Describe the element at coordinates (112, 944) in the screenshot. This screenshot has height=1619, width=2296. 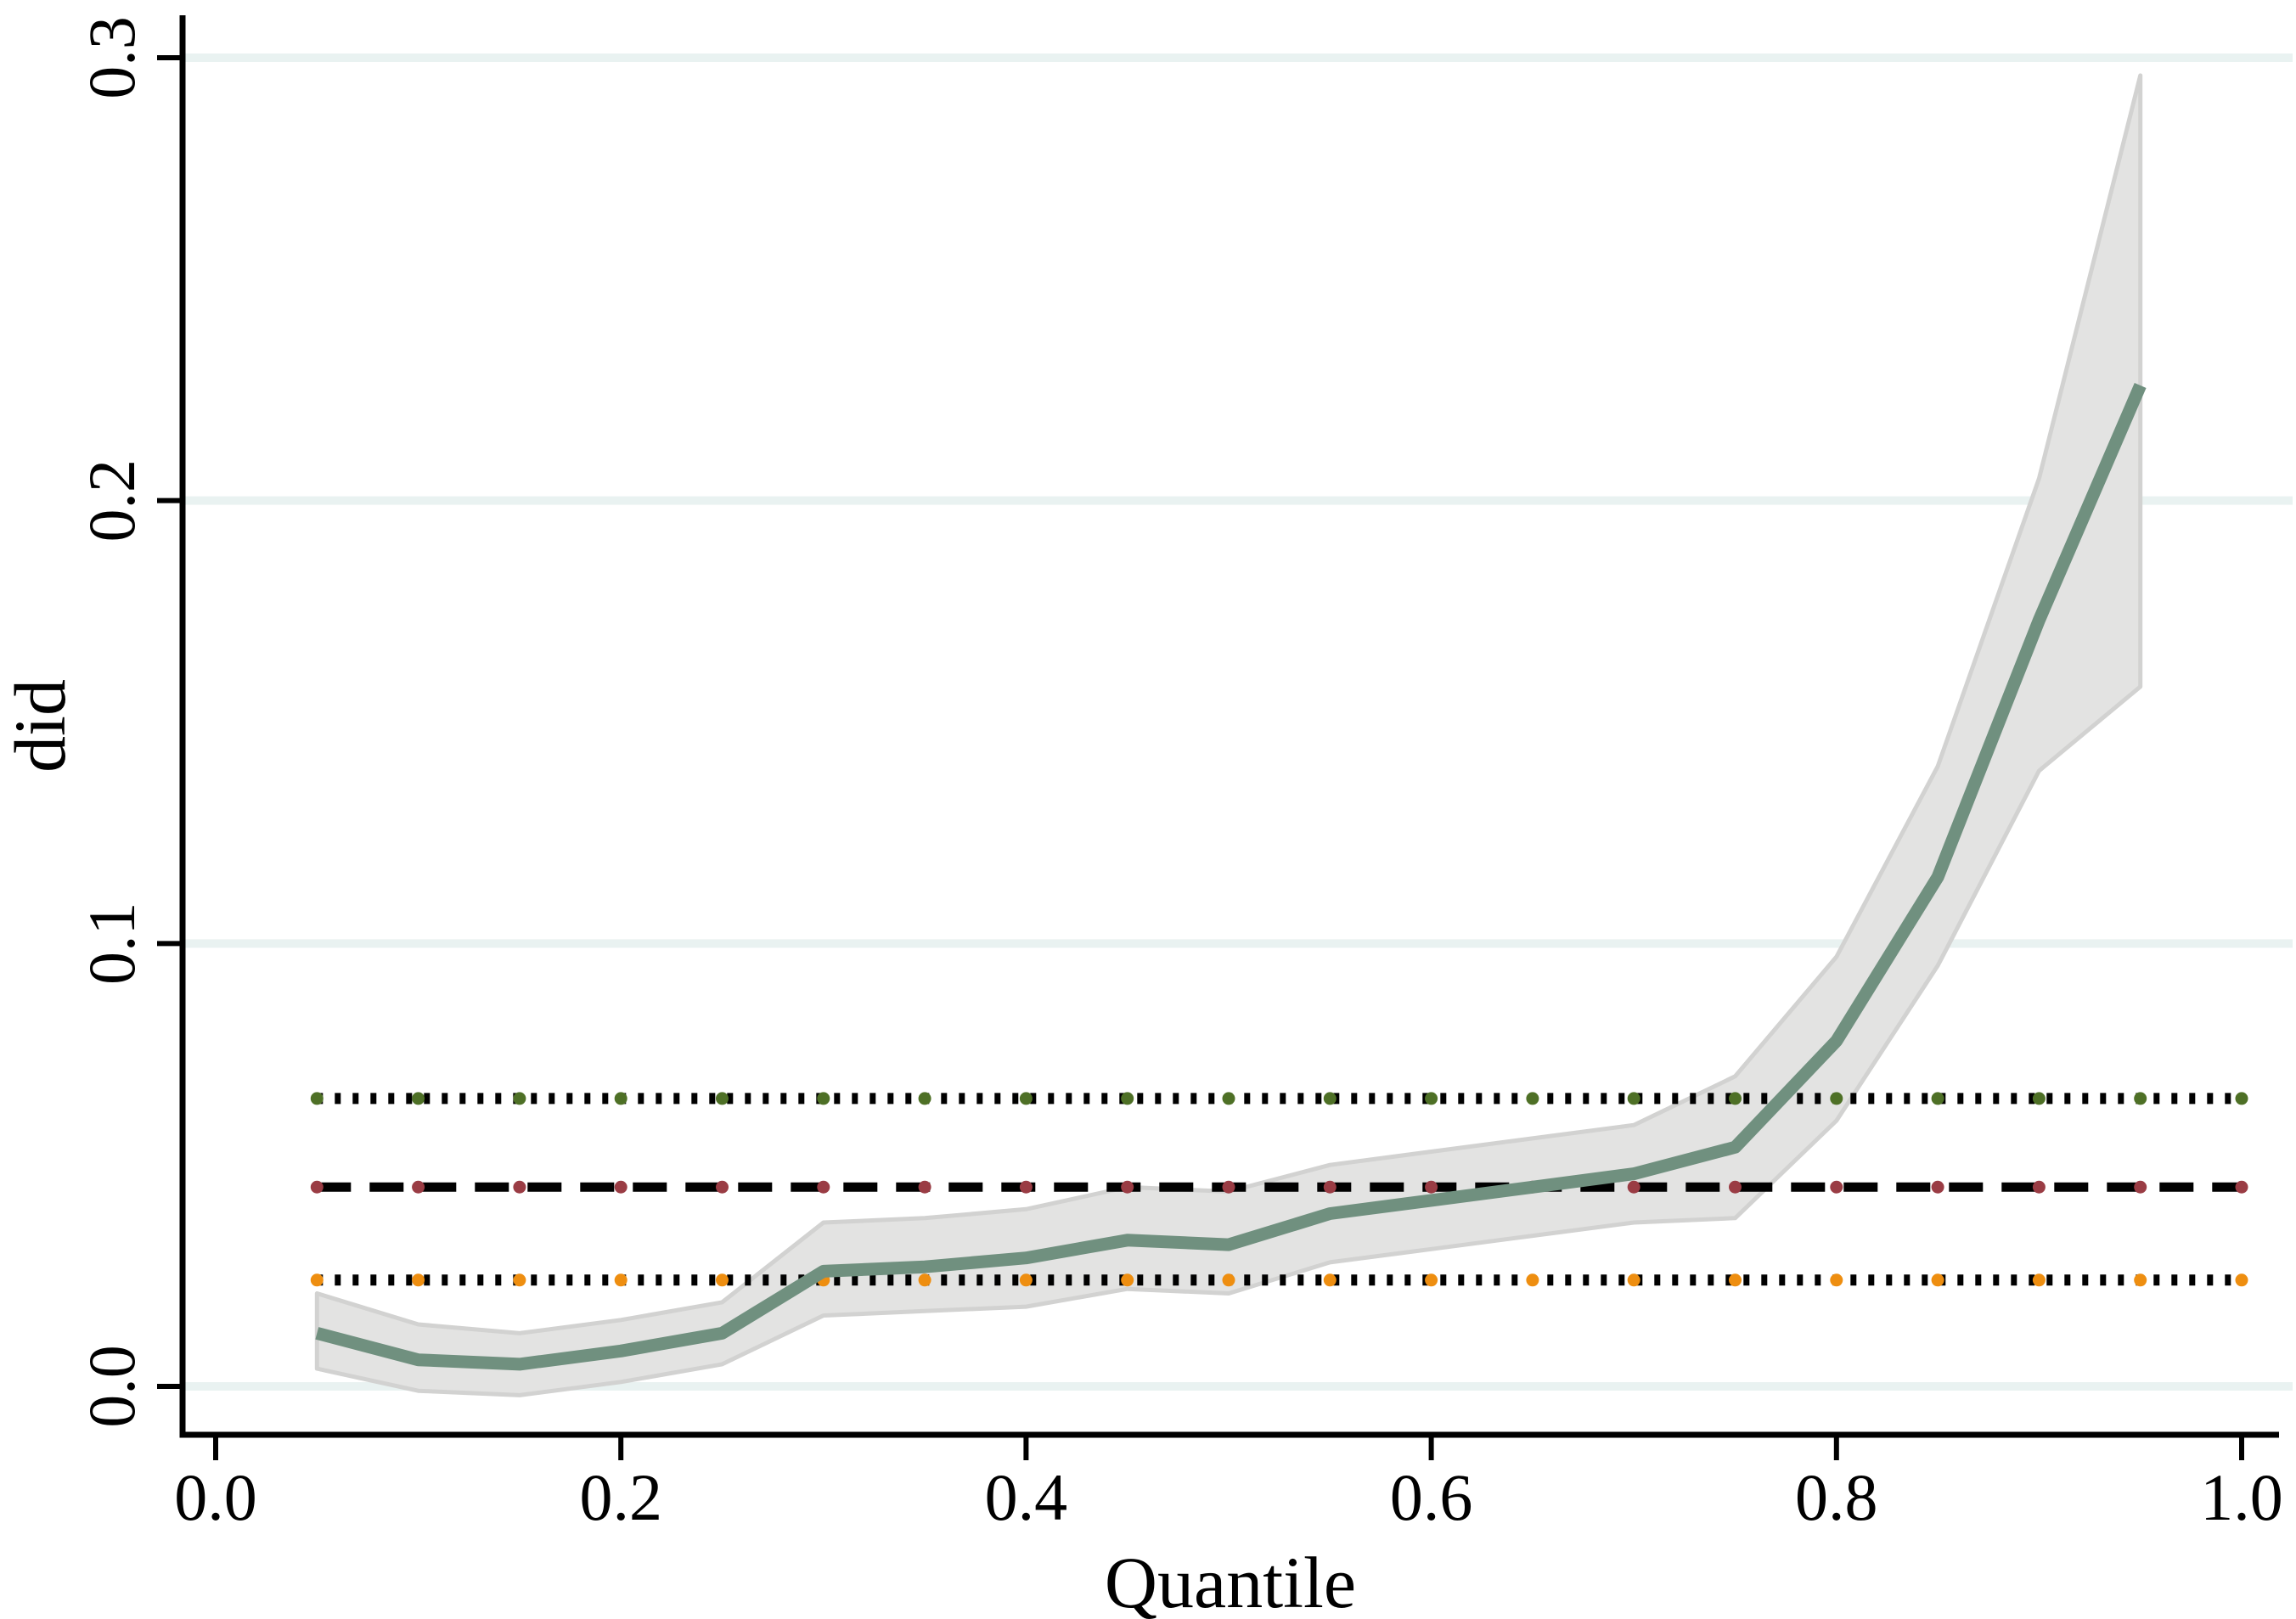
I see `y-tick-label: 0.1` at that location.